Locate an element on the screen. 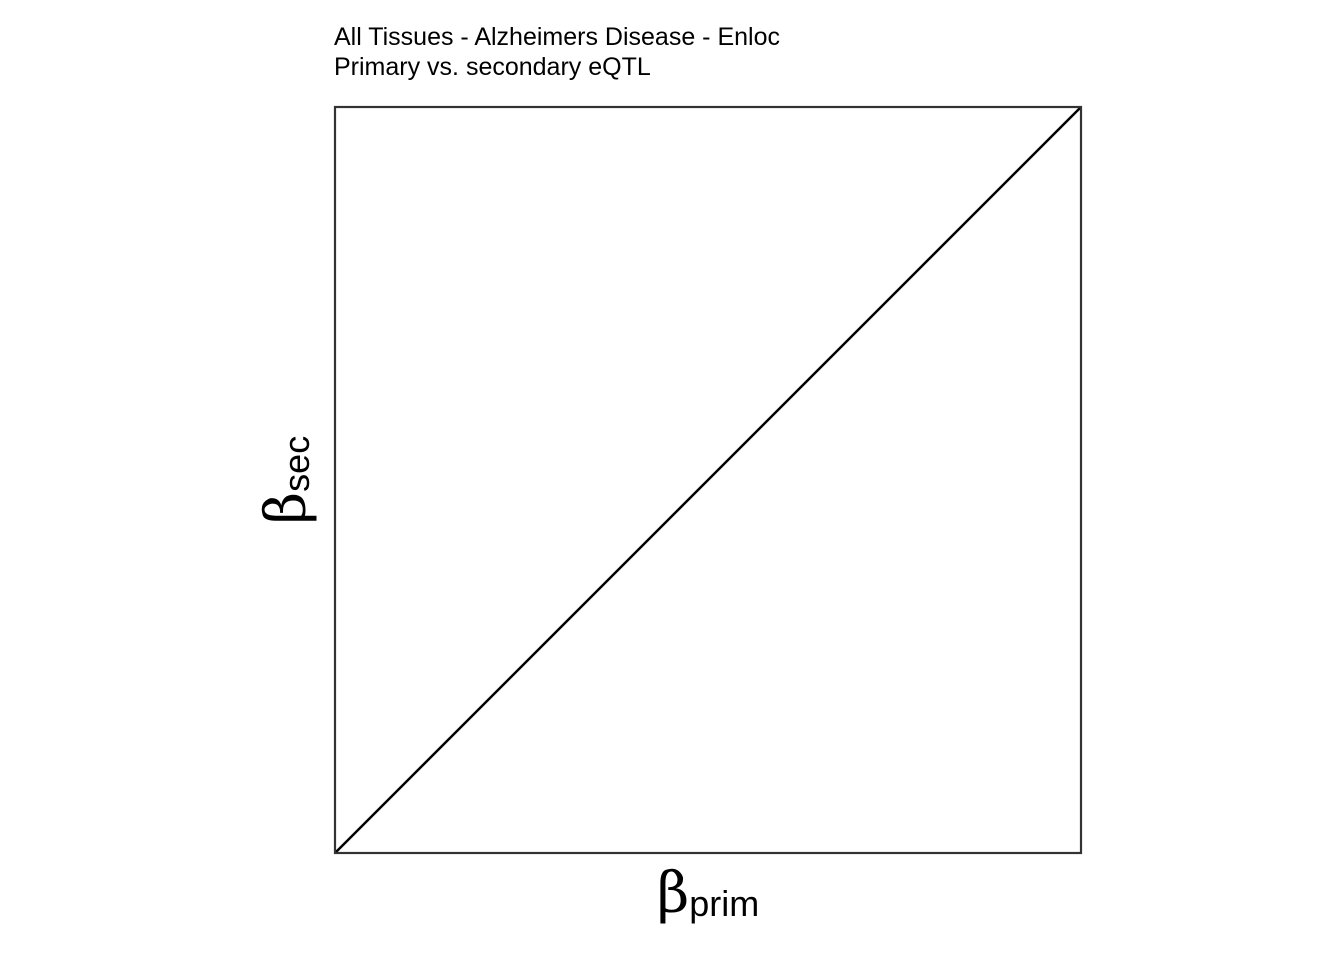  x-axis-label: βprim is located at coordinates (708, 893).